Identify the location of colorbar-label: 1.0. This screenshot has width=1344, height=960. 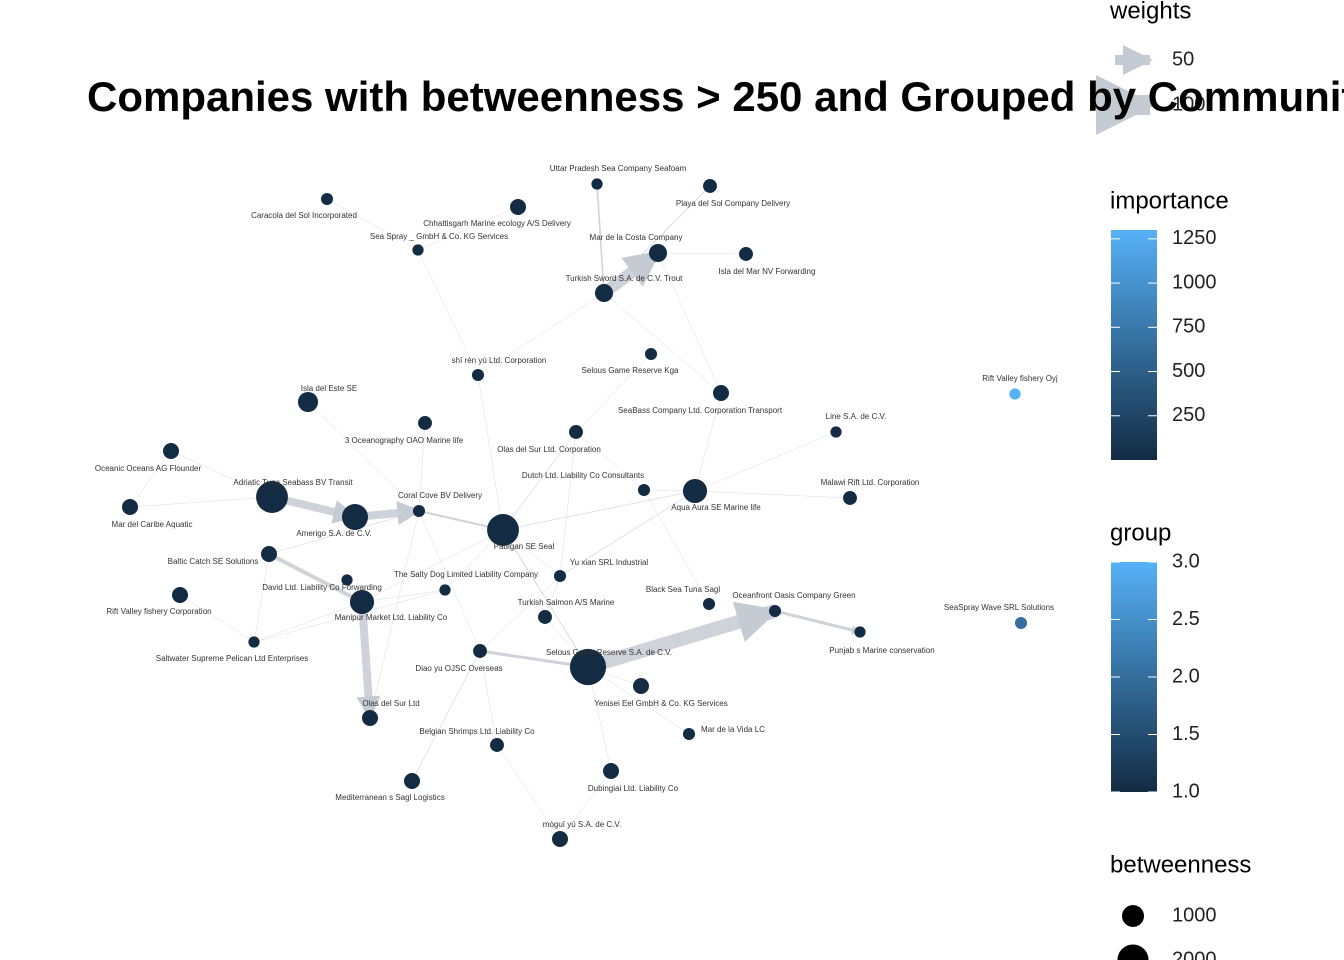
(1186, 791).